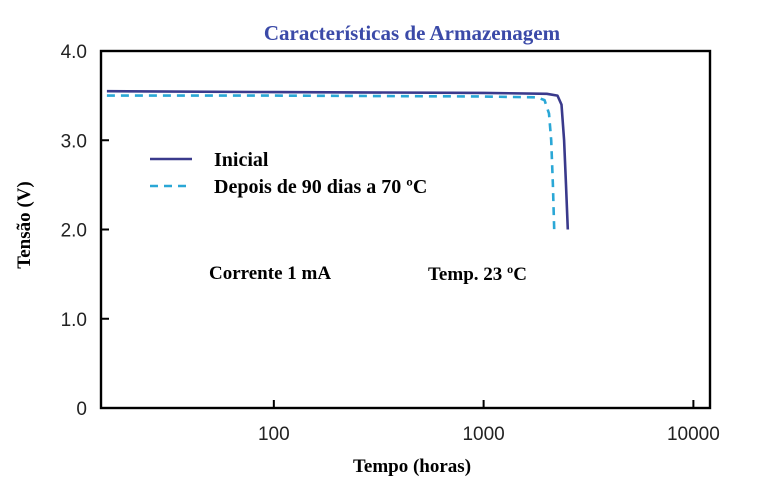  I want to click on x-tick-label: 1000, so click(483, 434).